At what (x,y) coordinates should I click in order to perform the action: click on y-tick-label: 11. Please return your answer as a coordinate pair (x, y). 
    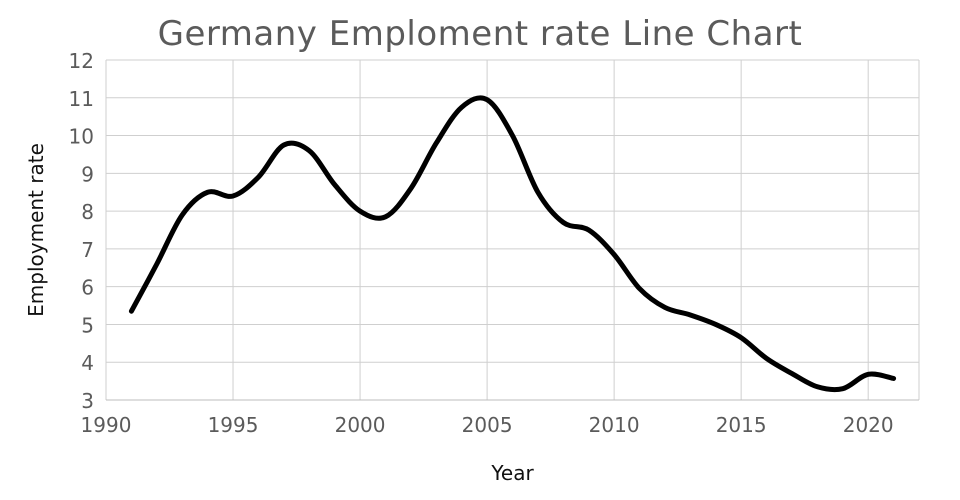
    Looking at the image, I should click on (81, 99).